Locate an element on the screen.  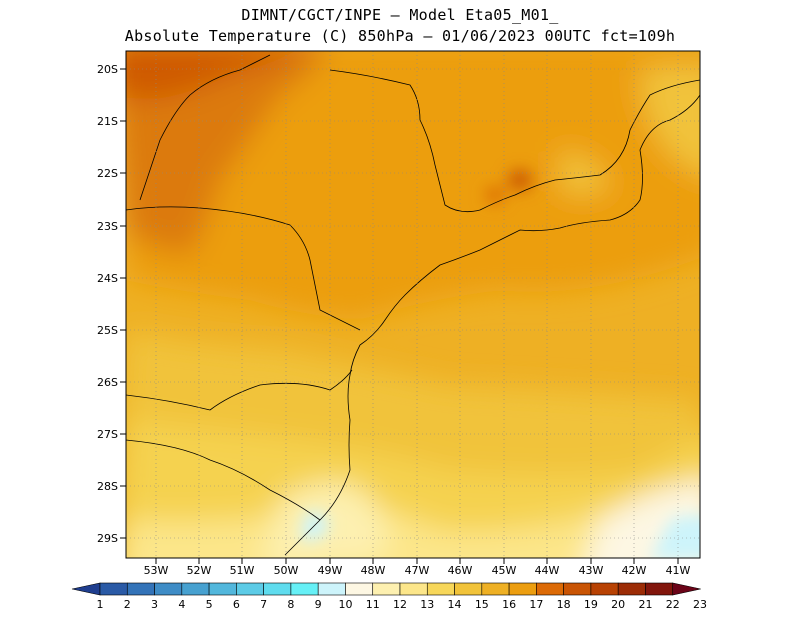
lon-label-43W: 43W is located at coordinates (591, 570).